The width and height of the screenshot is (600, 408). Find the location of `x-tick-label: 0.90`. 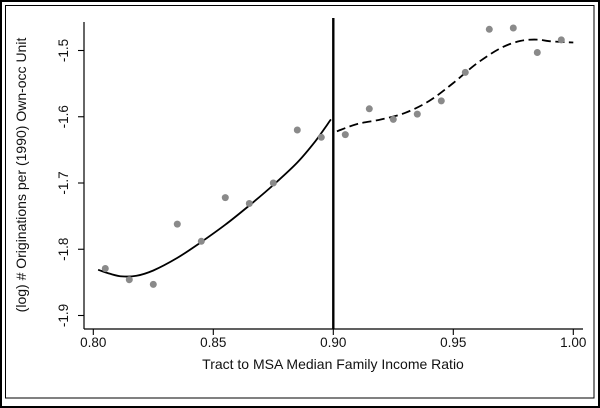

x-tick-label: 0.90 is located at coordinates (333, 342).